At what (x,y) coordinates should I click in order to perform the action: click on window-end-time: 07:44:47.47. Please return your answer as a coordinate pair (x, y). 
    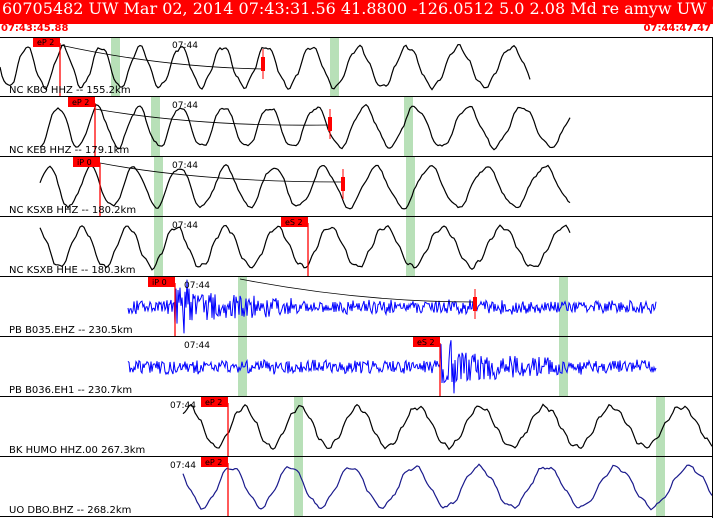
    Looking at the image, I should click on (677, 28).